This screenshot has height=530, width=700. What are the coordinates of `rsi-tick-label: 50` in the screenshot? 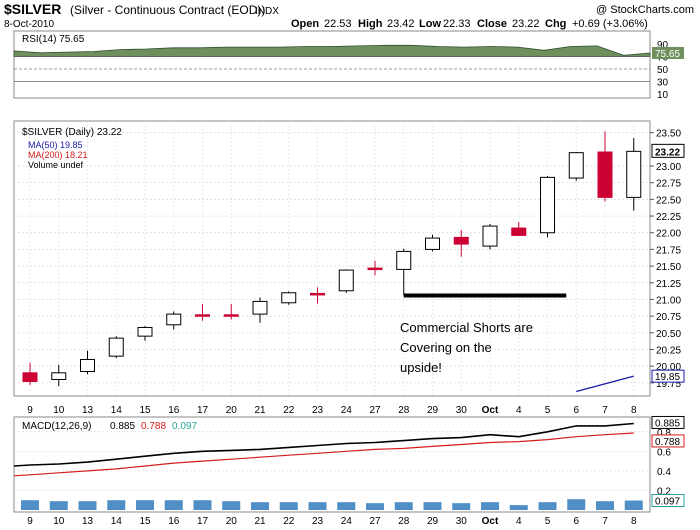 It's located at (663, 70).